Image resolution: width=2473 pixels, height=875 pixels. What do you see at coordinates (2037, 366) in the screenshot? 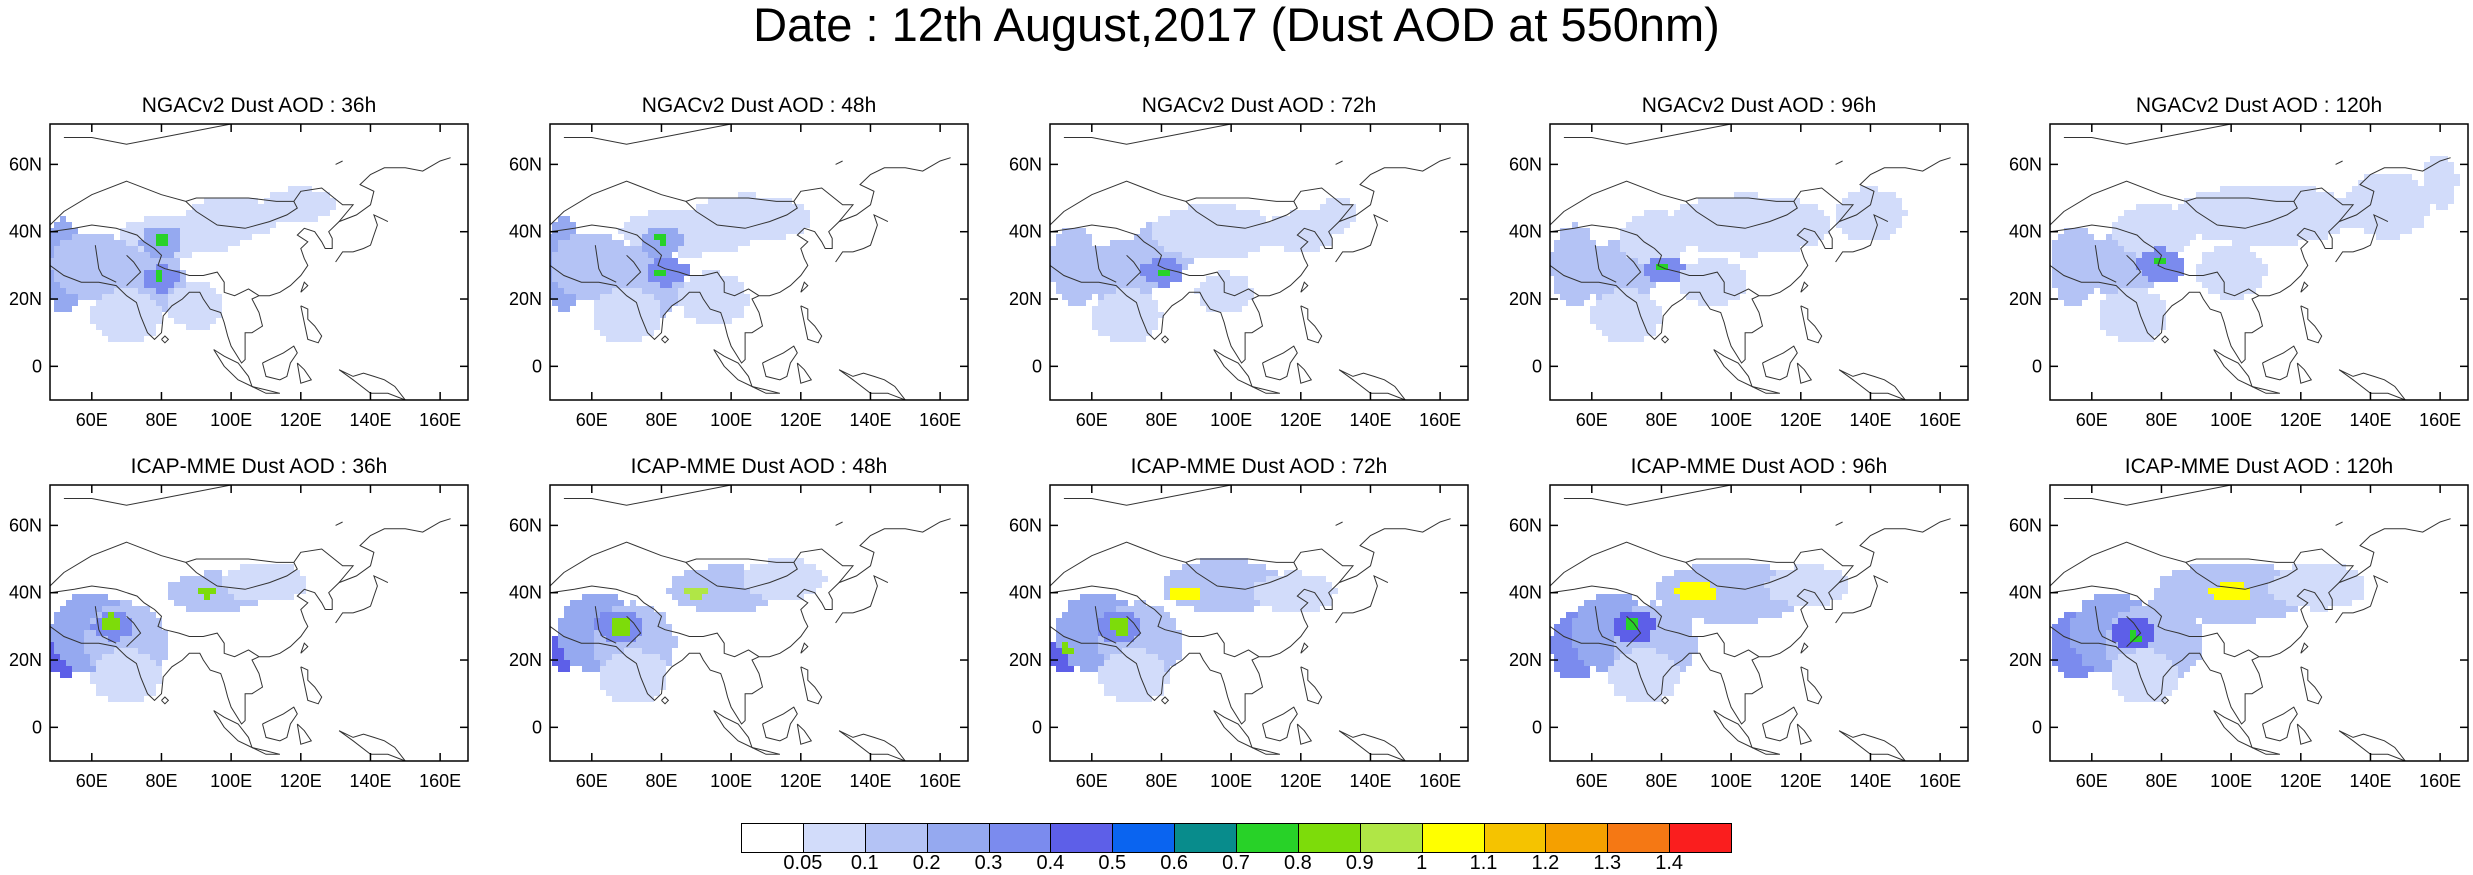
I see `lat-tick-label: 0` at bounding box center [2037, 366].